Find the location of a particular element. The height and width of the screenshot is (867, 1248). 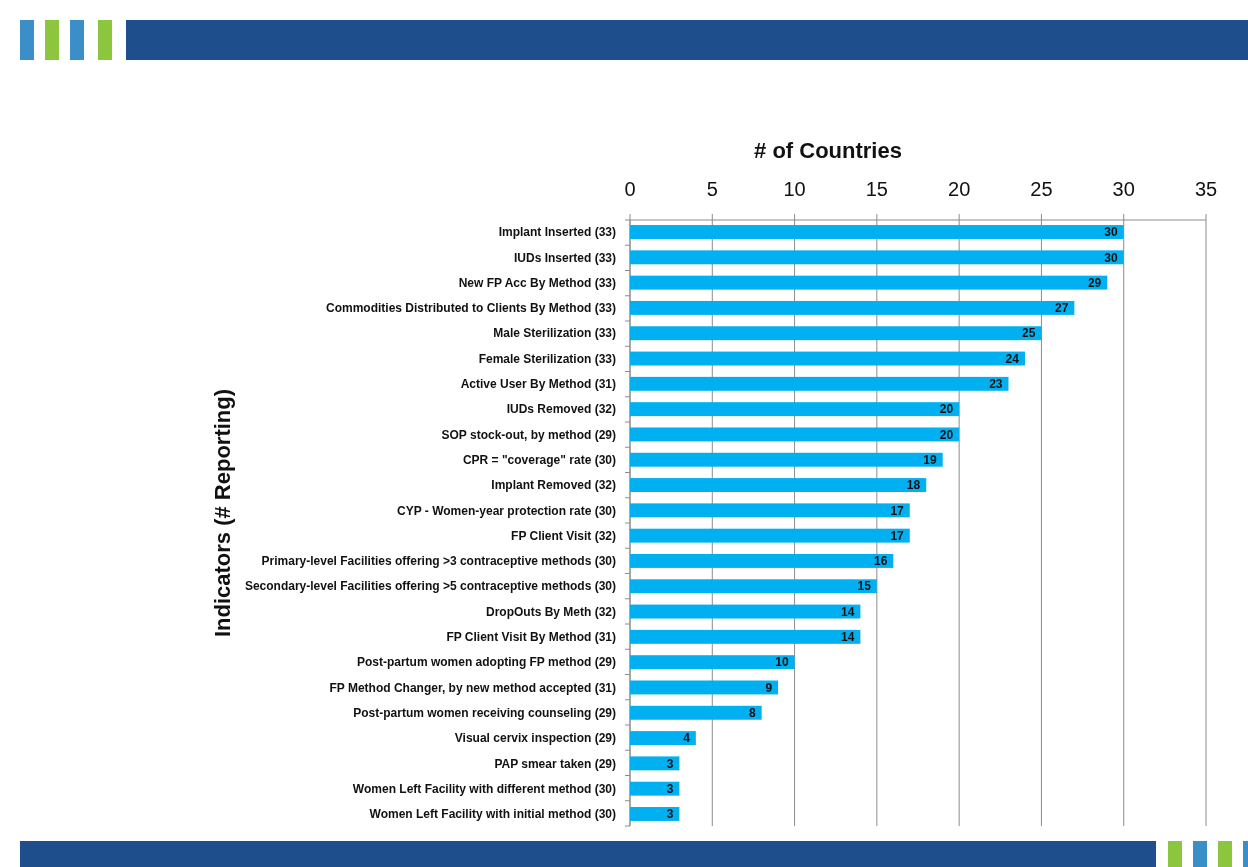

data-label: 19 is located at coordinates (930, 459).